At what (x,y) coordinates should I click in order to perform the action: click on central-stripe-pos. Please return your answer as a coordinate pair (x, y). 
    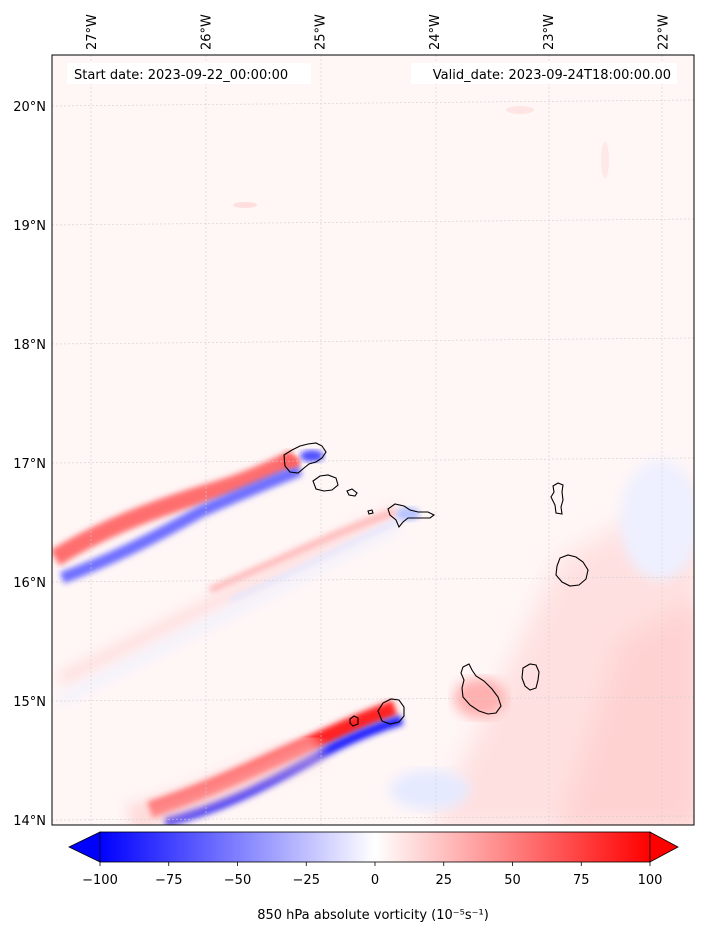
    Looking at the image, I should click on (230, 595).